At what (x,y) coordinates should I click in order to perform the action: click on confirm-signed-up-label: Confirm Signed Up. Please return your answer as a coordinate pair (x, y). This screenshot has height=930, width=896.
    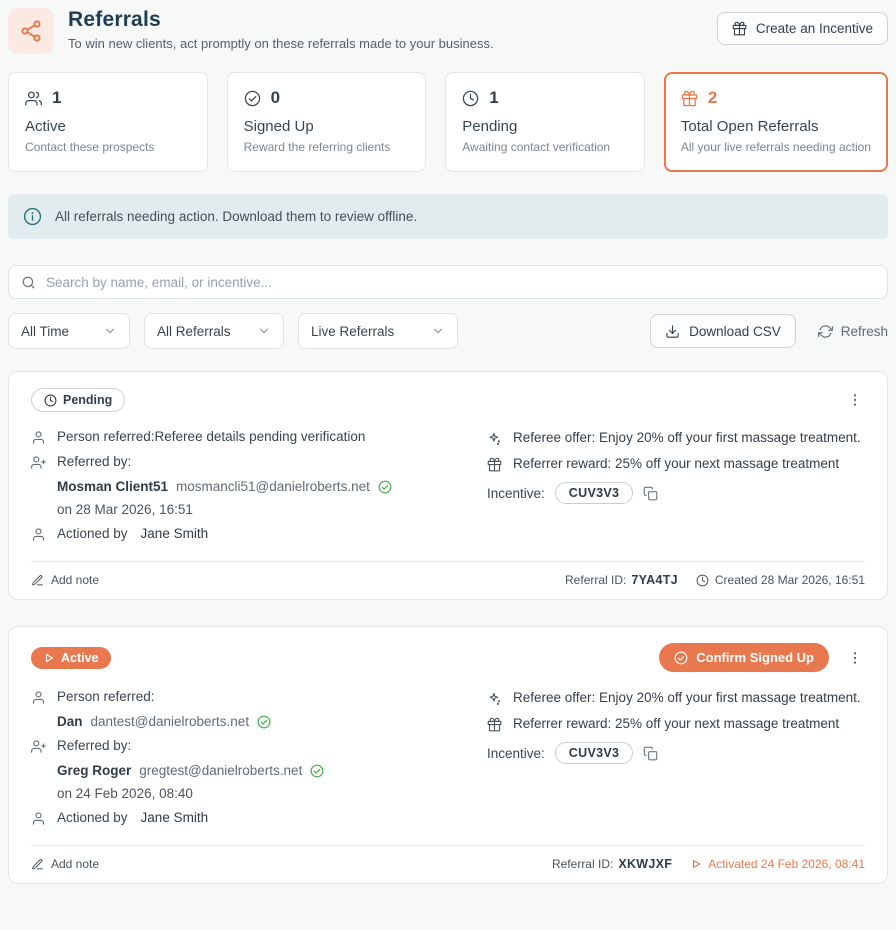
    Looking at the image, I should click on (755, 657).